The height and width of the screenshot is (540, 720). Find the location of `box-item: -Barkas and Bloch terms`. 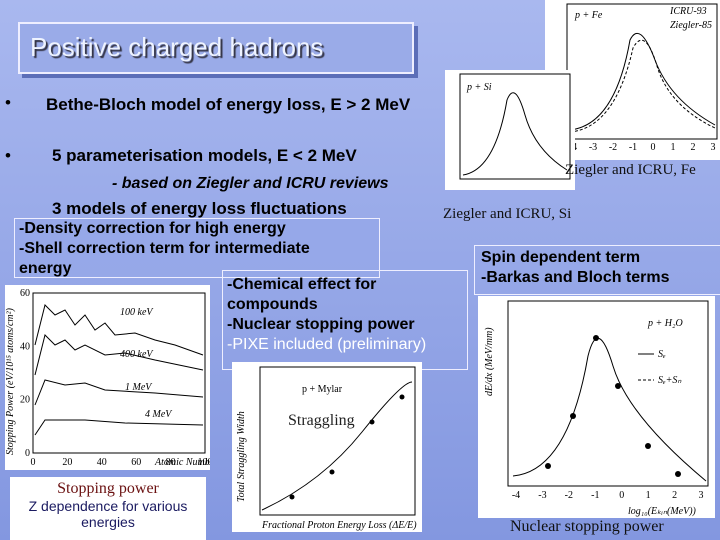

box-item: -Barkas and Bloch terms is located at coordinates (575, 277).